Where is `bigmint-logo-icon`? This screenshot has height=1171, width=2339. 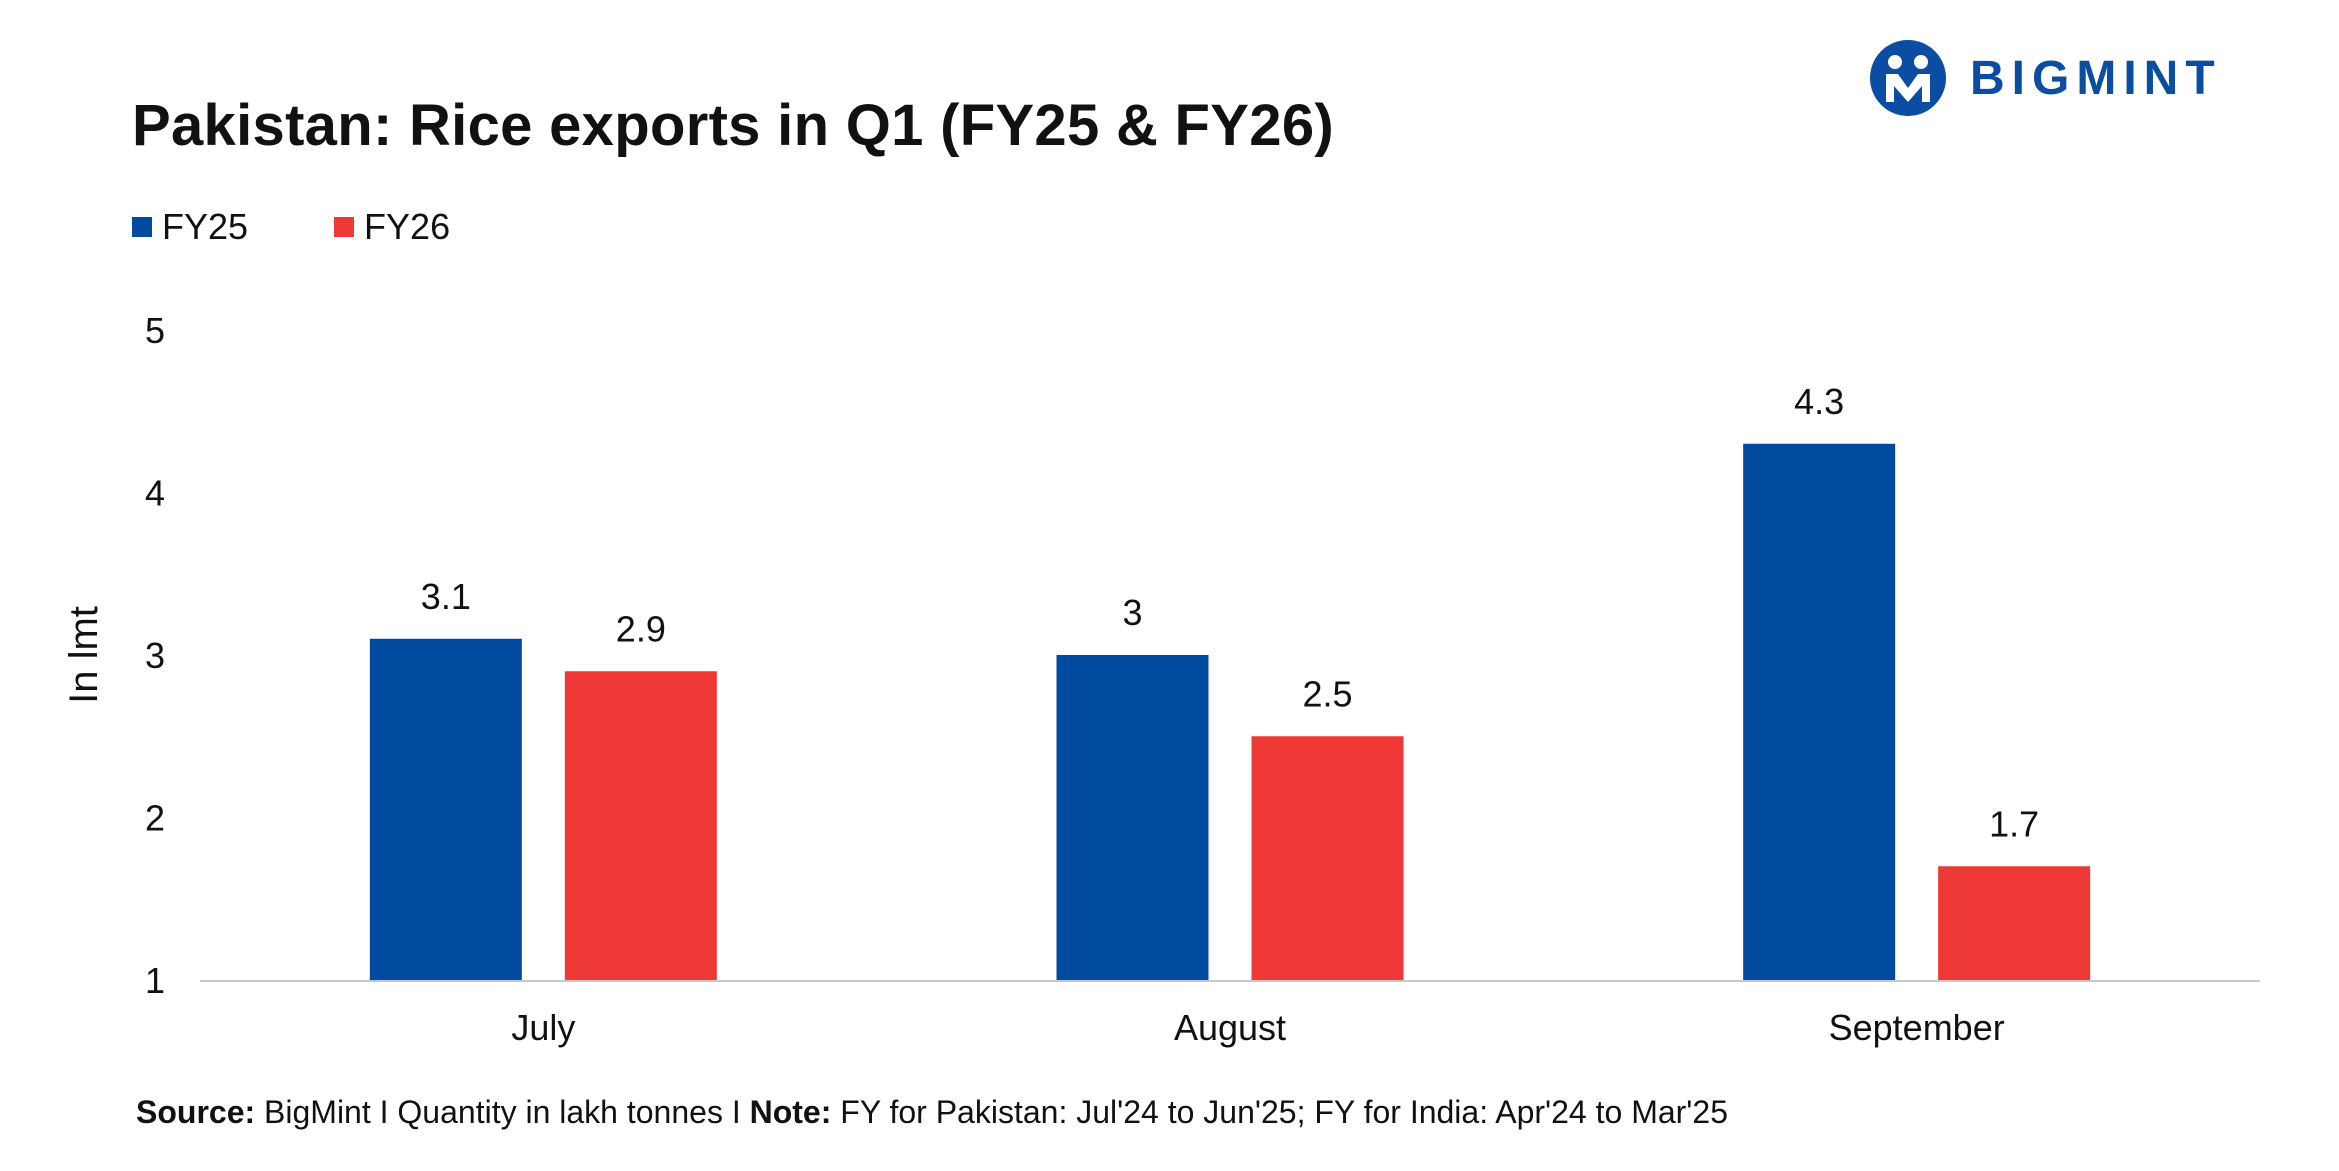
bigmint-logo-icon is located at coordinates (1908, 78).